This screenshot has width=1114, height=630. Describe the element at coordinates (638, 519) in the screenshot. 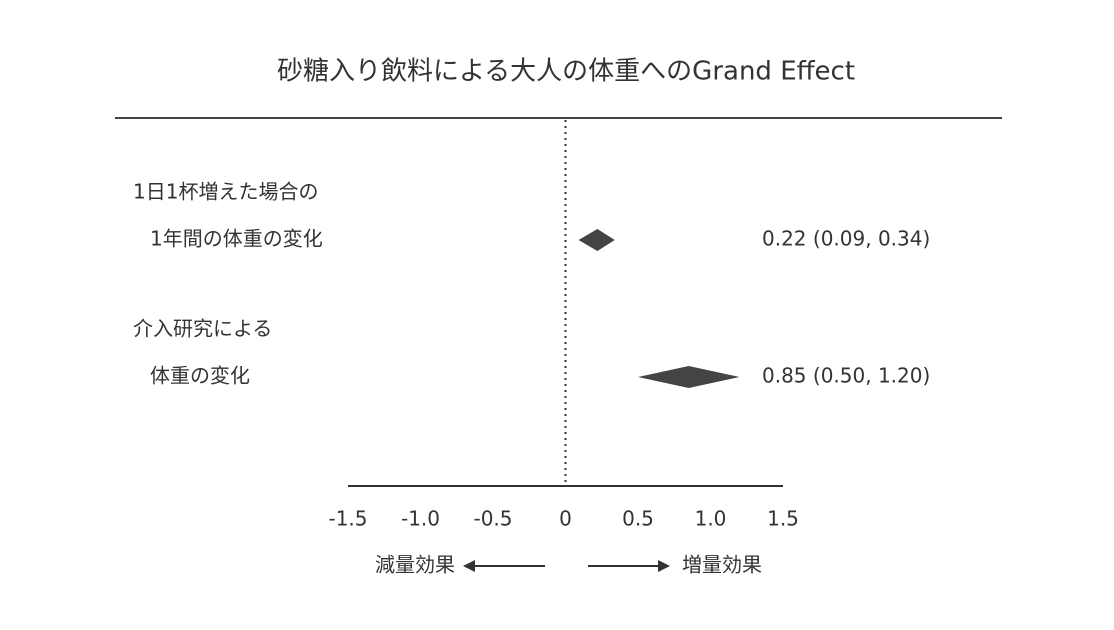

I see `x-tick-label: 0.5` at that location.